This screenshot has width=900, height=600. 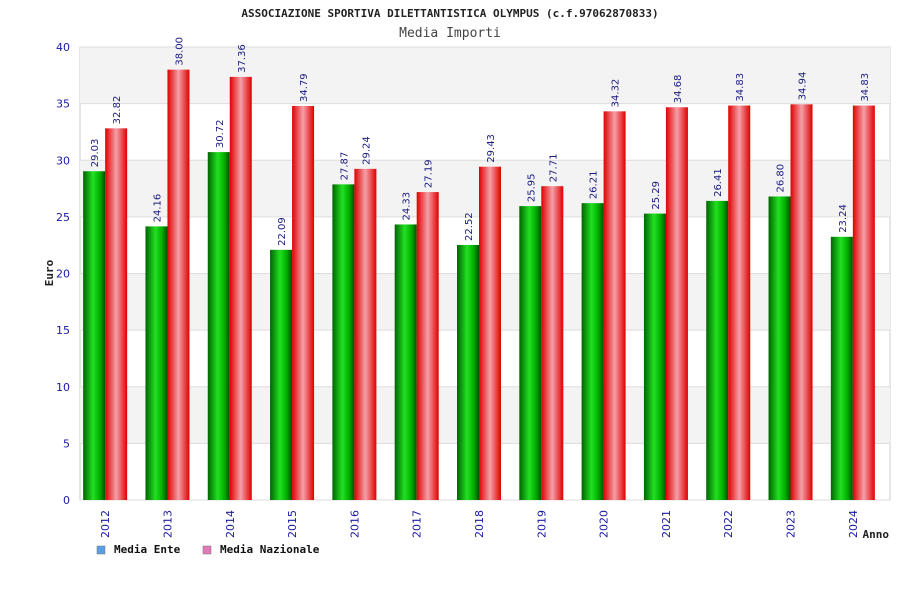 What do you see at coordinates (491, 148) in the screenshot?
I see `data-label: 29.43` at bounding box center [491, 148].